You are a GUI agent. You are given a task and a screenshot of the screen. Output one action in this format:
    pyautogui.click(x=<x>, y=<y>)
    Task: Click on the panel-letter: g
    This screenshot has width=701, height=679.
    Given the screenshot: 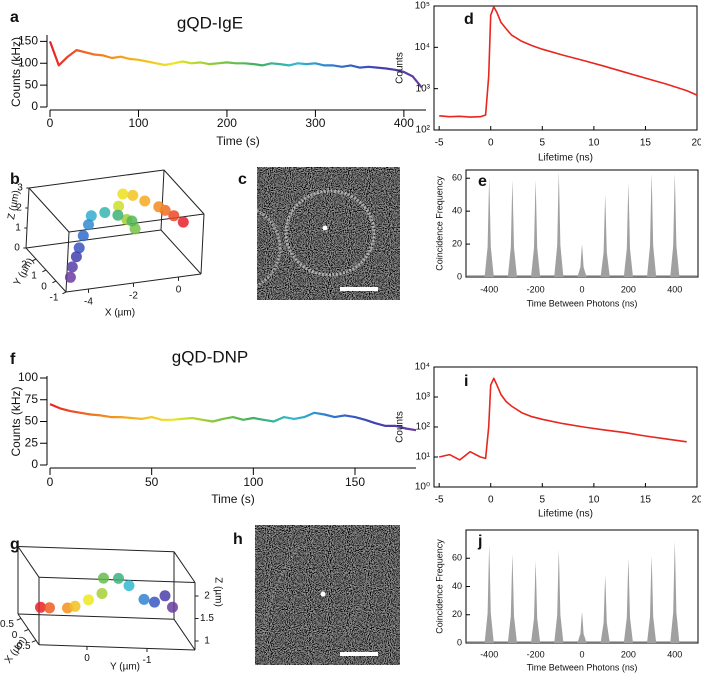 What is the action you would take?
    pyautogui.click(x=15, y=544)
    